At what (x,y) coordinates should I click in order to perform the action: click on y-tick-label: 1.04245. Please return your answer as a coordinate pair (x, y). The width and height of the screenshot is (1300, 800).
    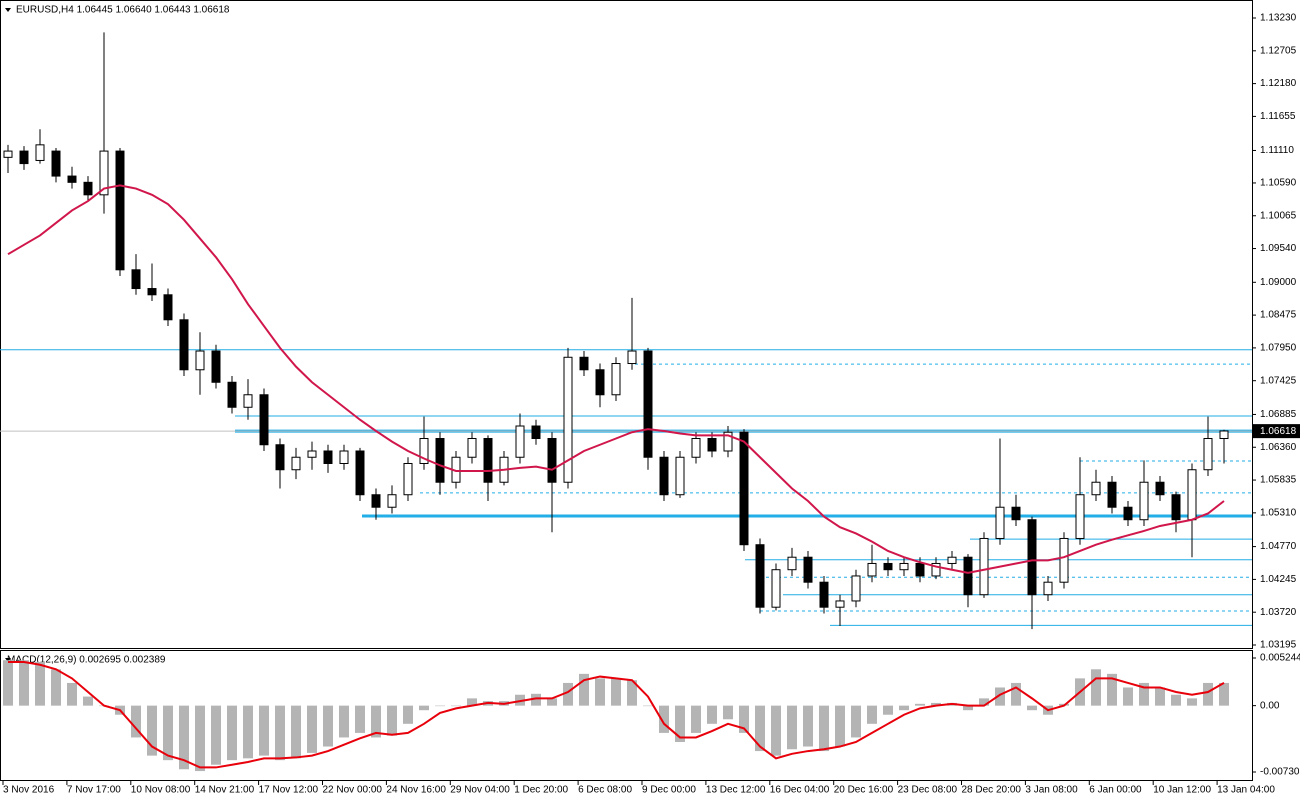
    Looking at the image, I should click on (1278, 579).